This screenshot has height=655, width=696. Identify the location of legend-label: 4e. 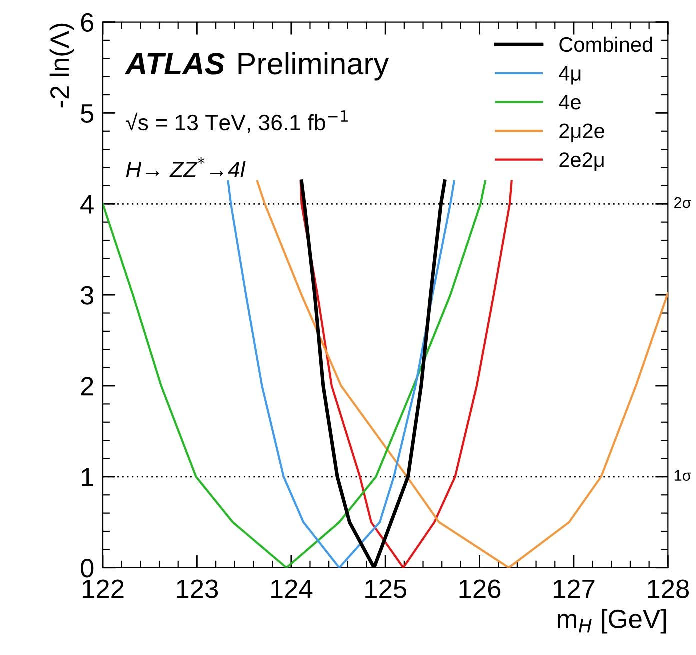
(570, 102).